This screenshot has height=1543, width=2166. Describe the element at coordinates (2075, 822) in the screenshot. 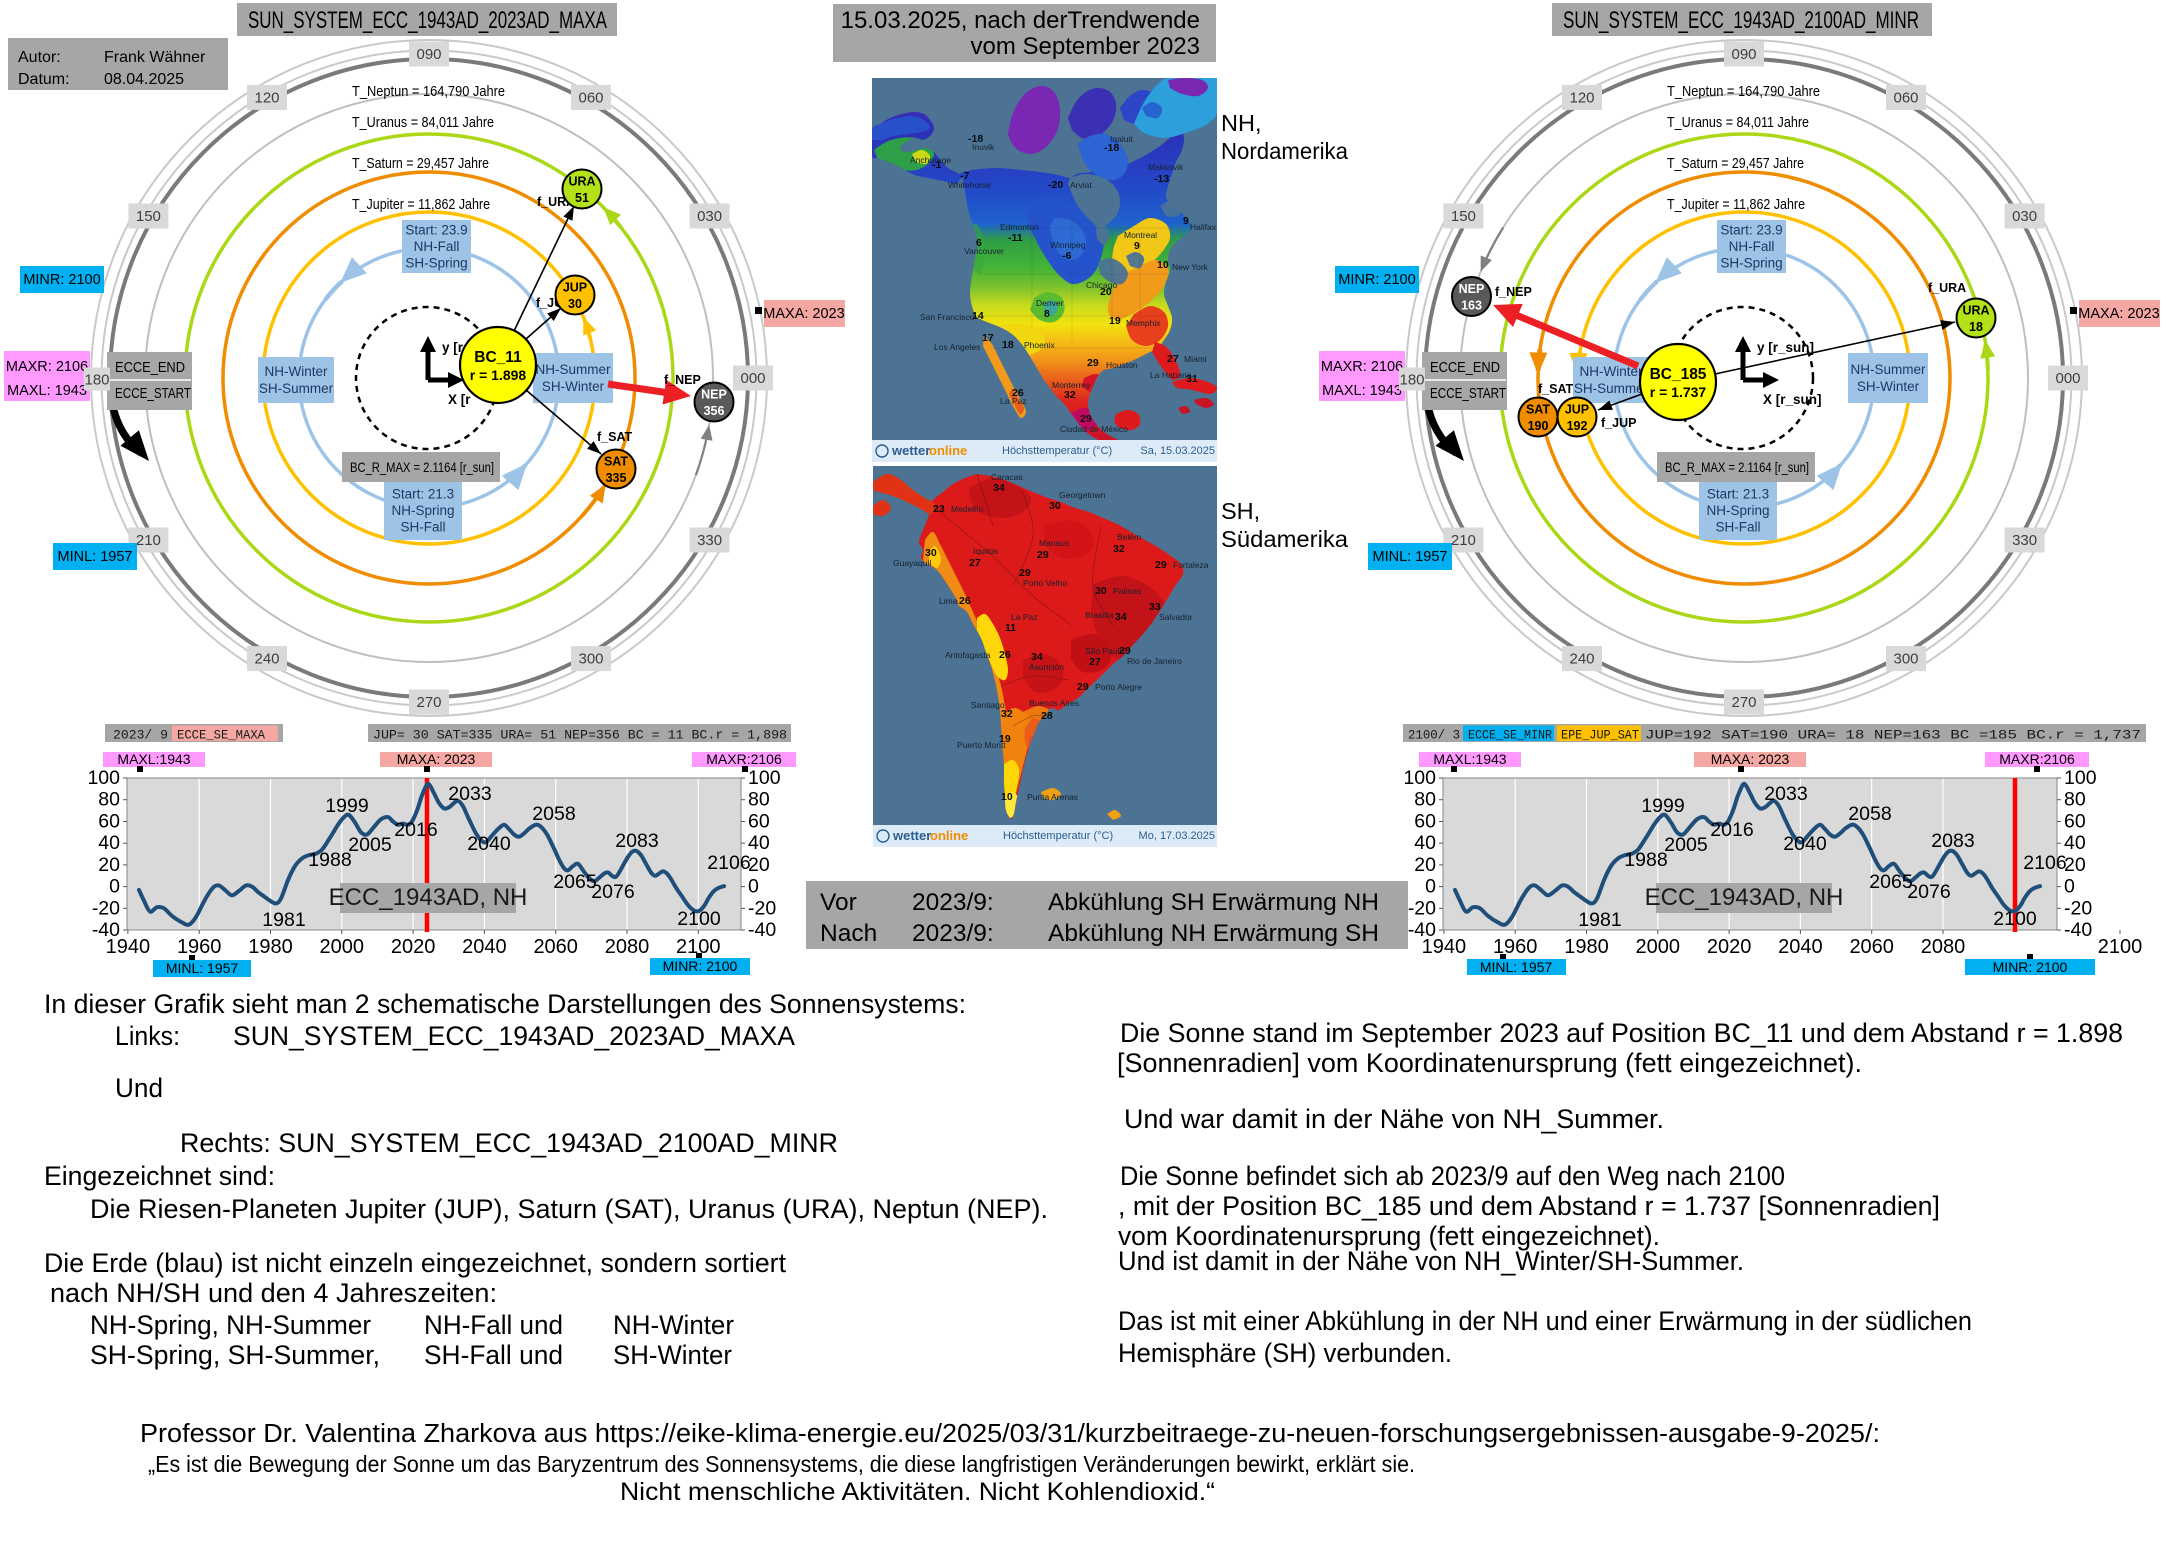

I see `svg-text: 60` at that location.